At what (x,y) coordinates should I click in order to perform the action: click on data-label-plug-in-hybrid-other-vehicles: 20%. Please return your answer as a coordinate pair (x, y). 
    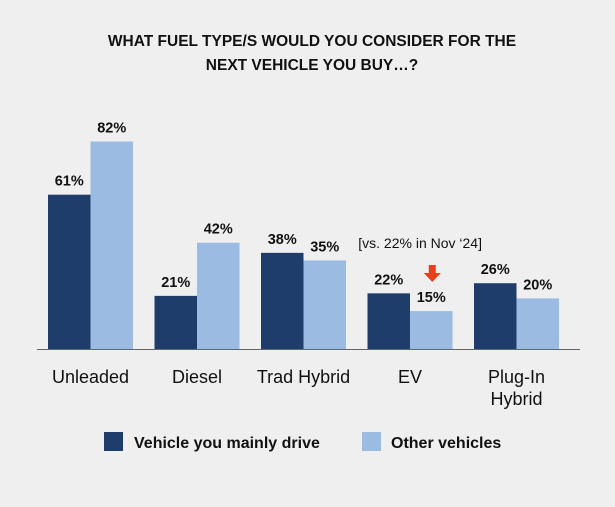
    Looking at the image, I should click on (537, 285).